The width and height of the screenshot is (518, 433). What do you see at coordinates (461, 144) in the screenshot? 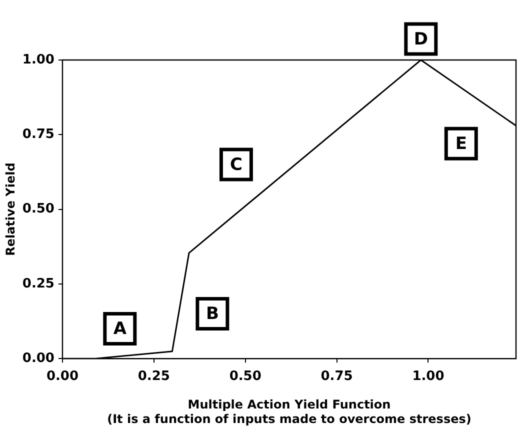
I see `annotation: E` at bounding box center [461, 144].